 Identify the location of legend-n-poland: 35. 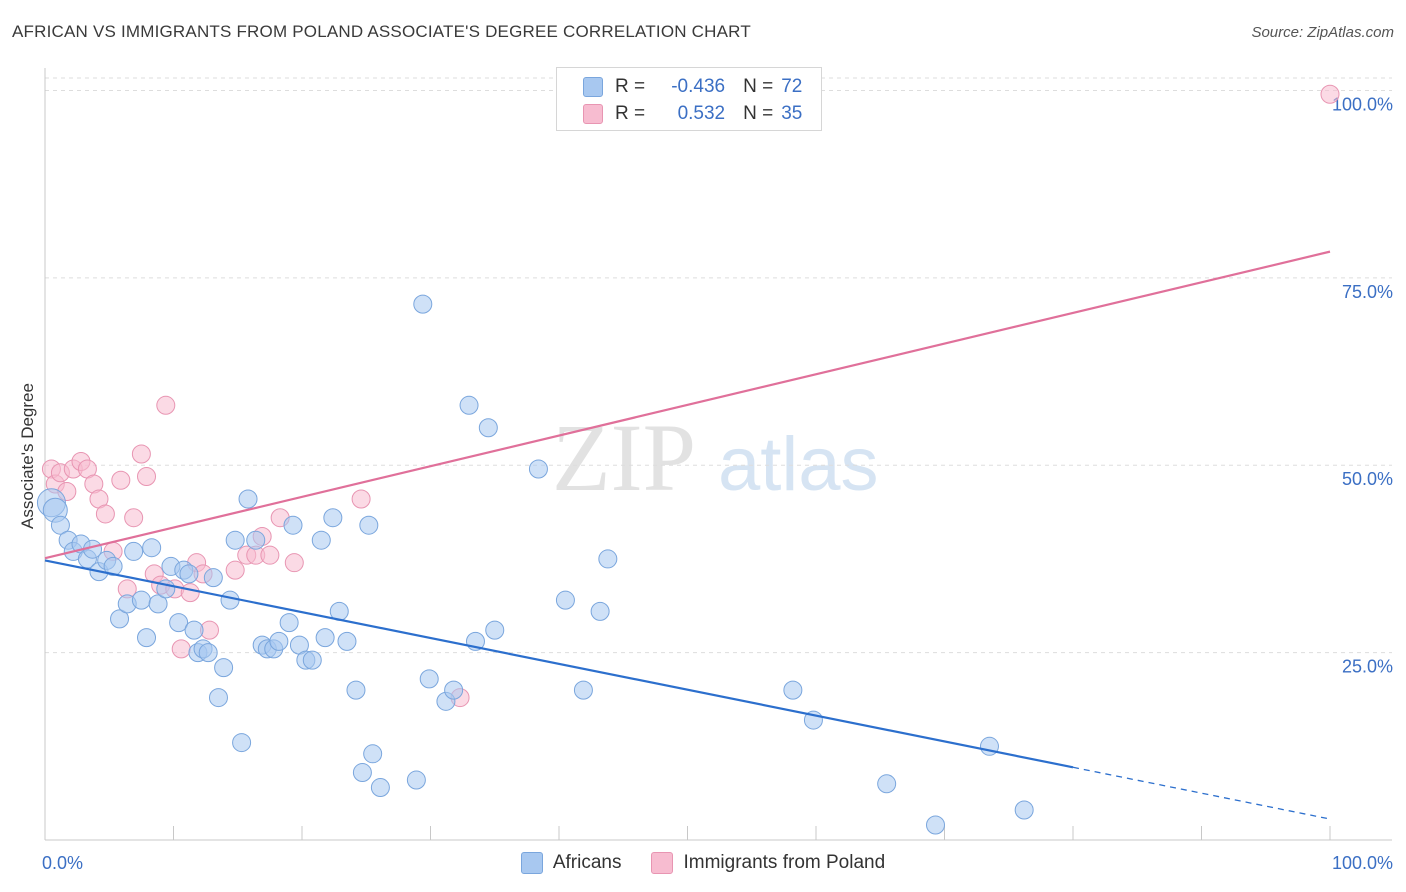
(792, 113).